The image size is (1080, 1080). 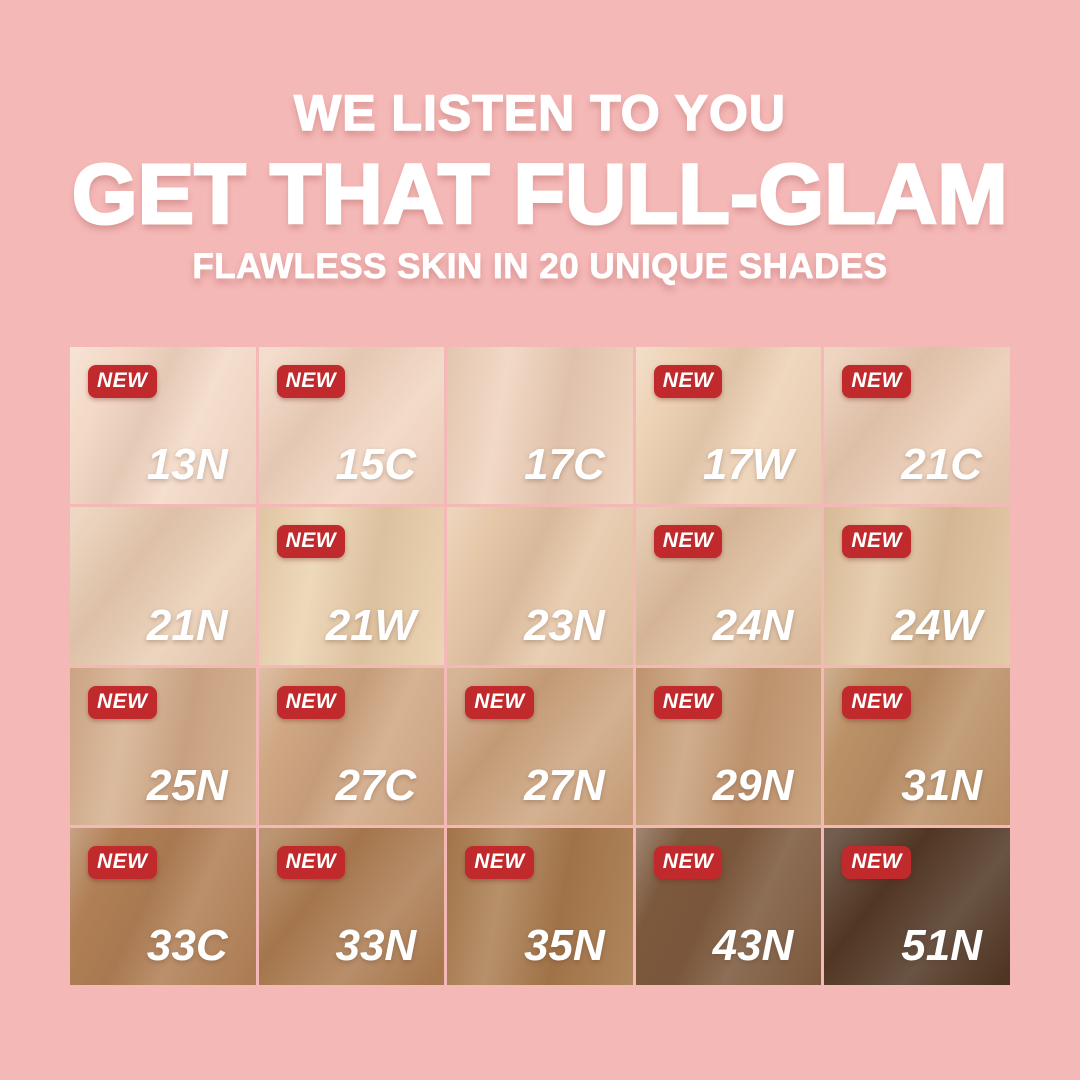 I want to click on header-subtitle: FLAWLESS SKIN IN 20 UNIQUE SHADES, so click(x=540, y=266).